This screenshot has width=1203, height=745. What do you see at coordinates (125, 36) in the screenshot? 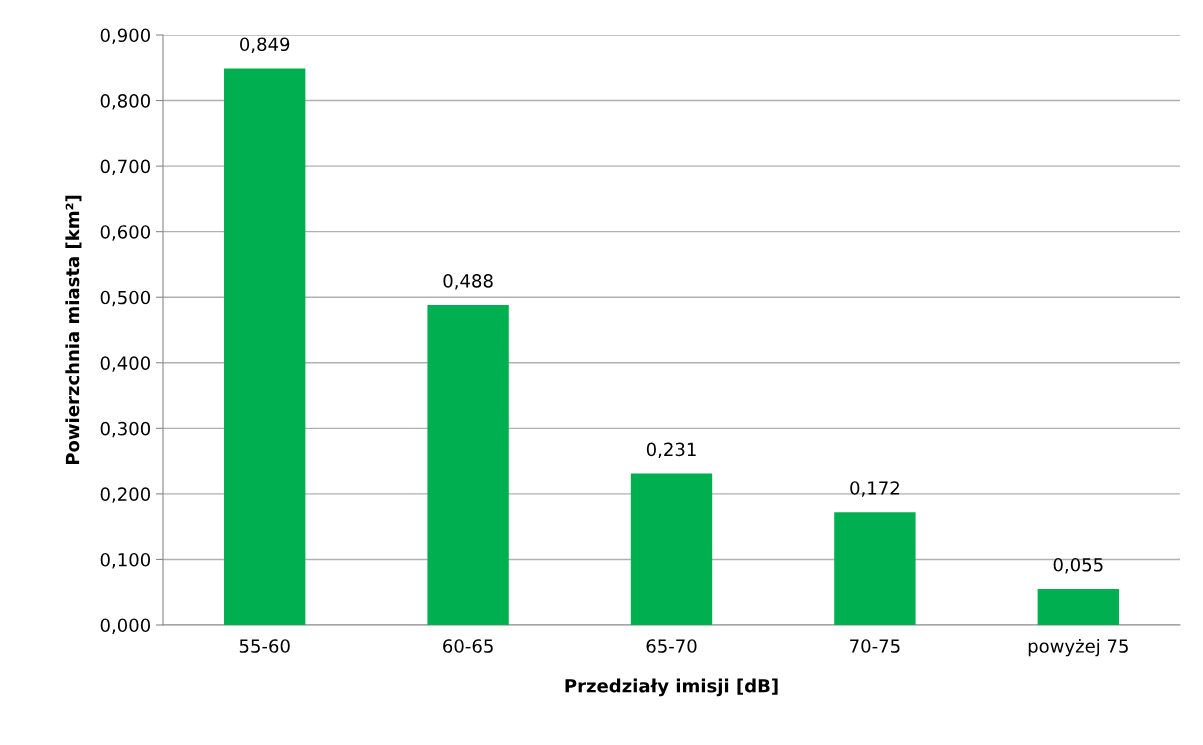
I see `y-tick-label: 0,900` at bounding box center [125, 36].